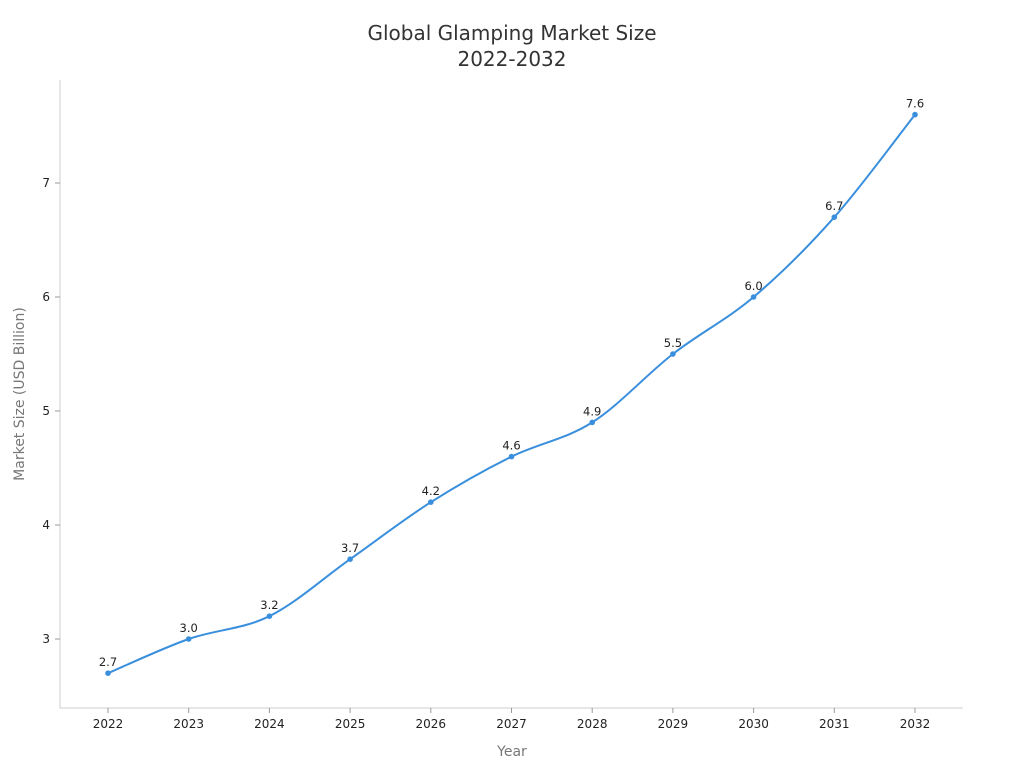  I want to click on y-tick-label: 4, so click(46, 525).